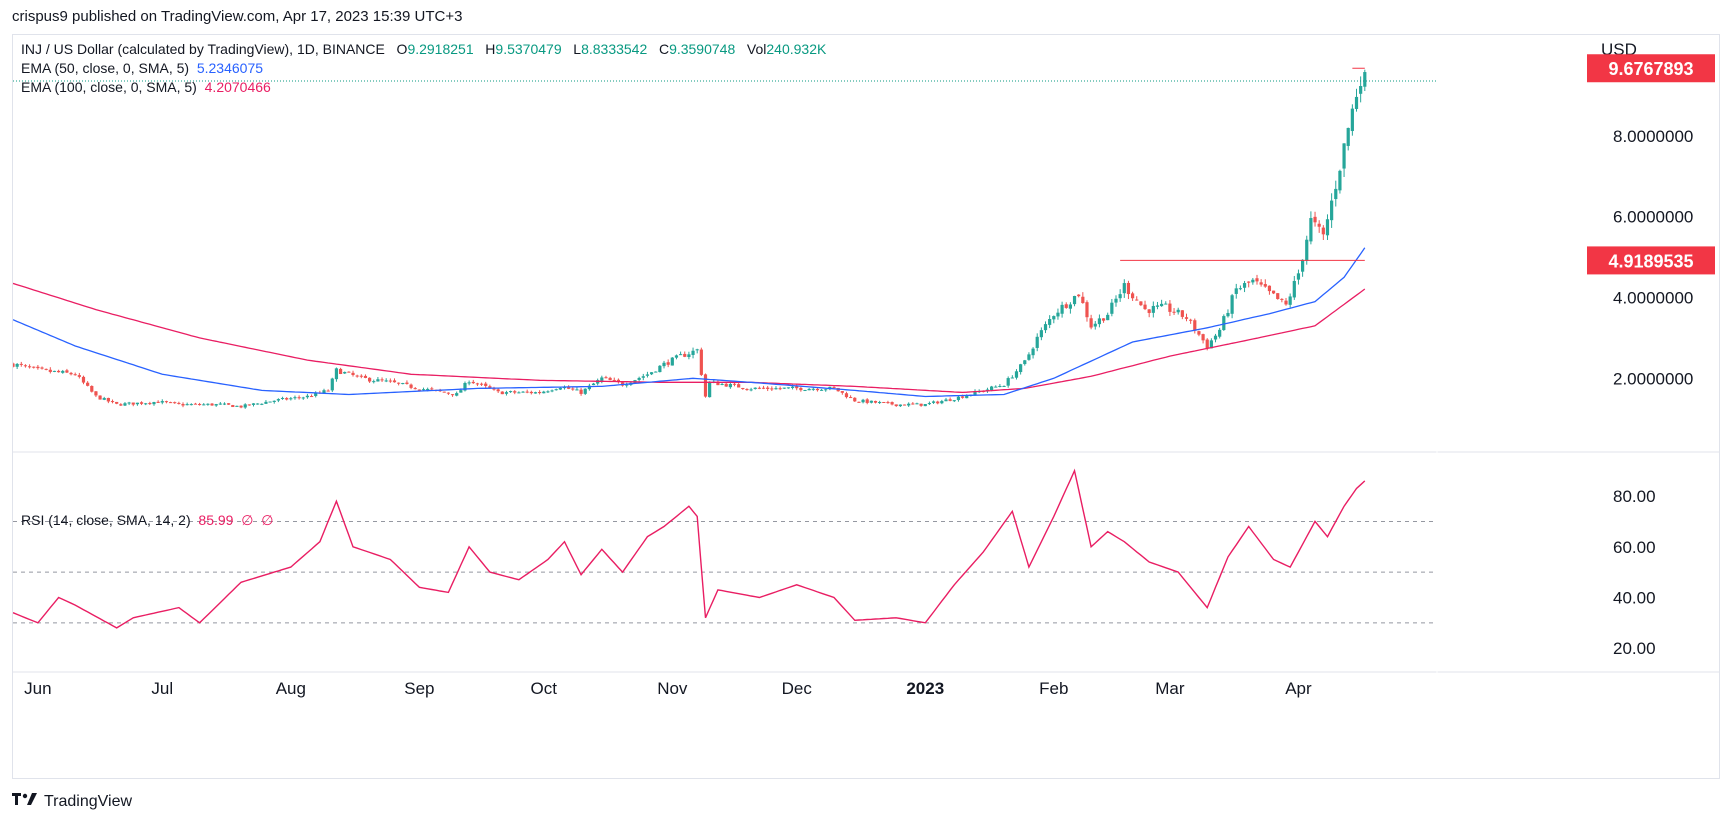 The width and height of the screenshot is (1732, 823). Describe the element at coordinates (1653, 217) in the screenshot. I see `price-tick-label: 6.0000000` at that location.